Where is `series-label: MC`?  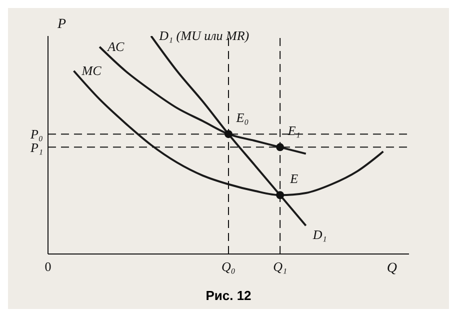 series-label: MC is located at coordinates (91, 70).